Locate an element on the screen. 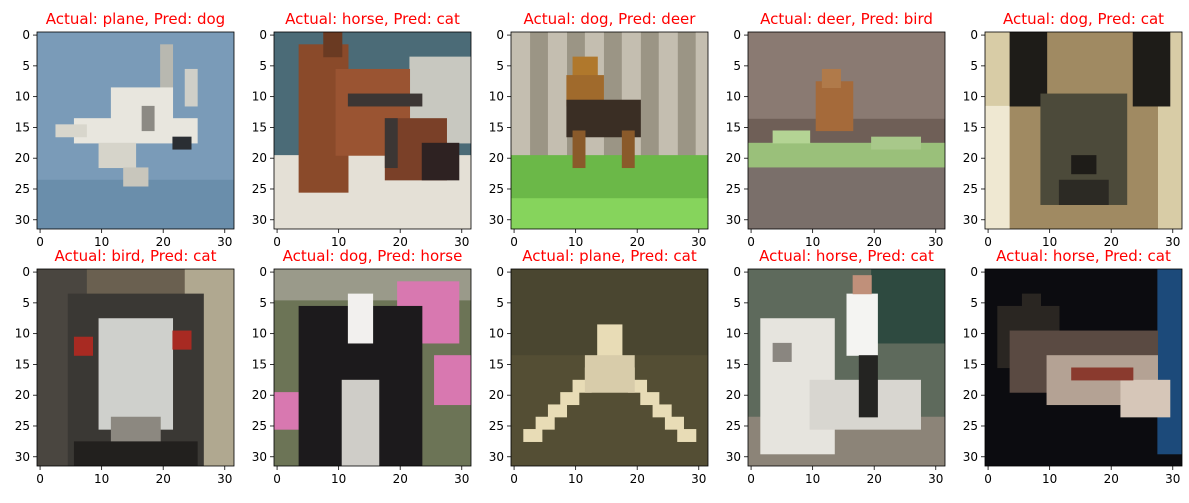 The width and height of the screenshot is (1189, 503). cifar-image-horse is located at coordinates (1083, 367).